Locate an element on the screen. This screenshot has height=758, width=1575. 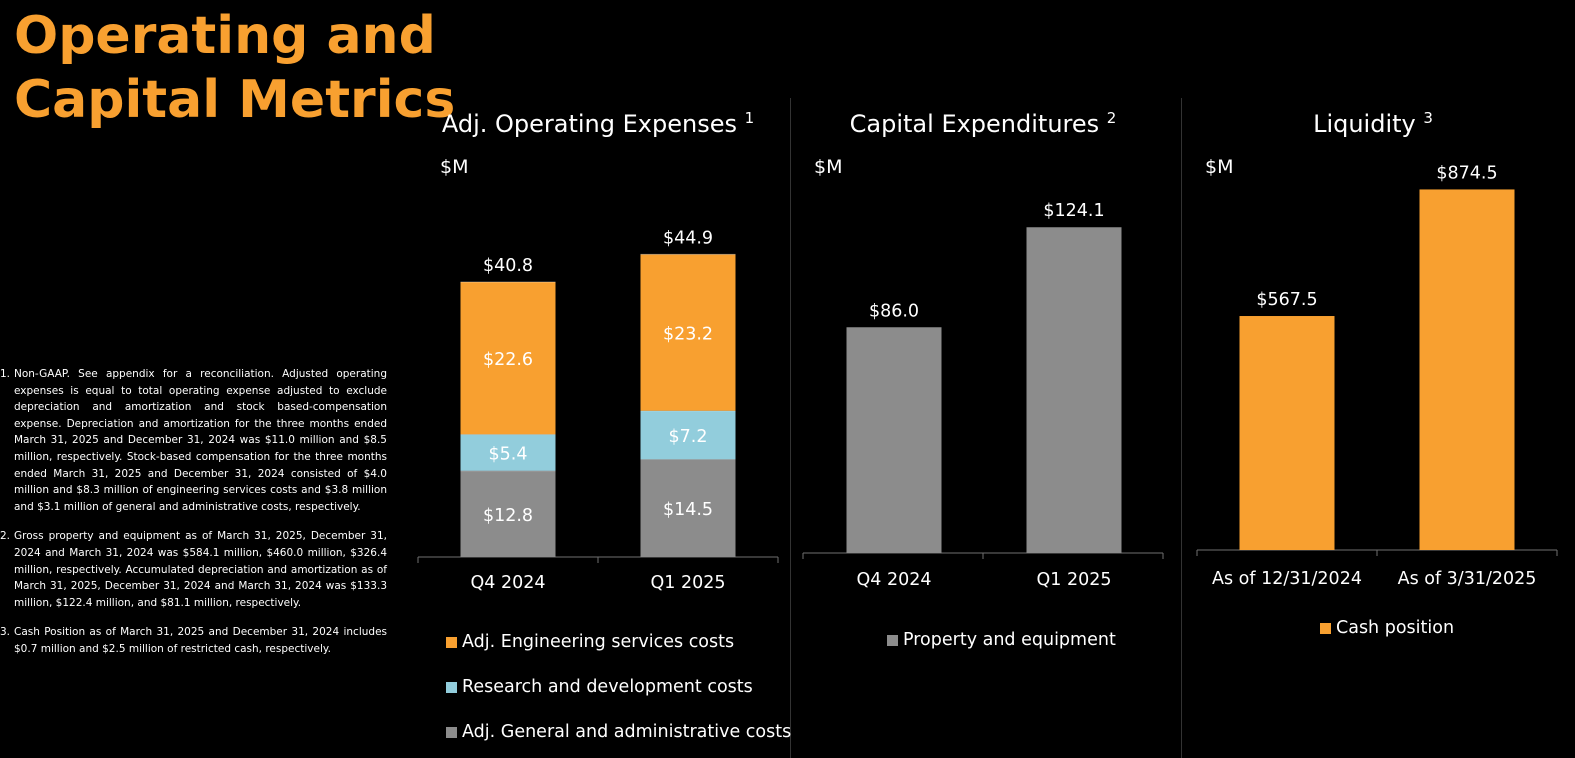
footnote-marker: 2. is located at coordinates (5, 536).